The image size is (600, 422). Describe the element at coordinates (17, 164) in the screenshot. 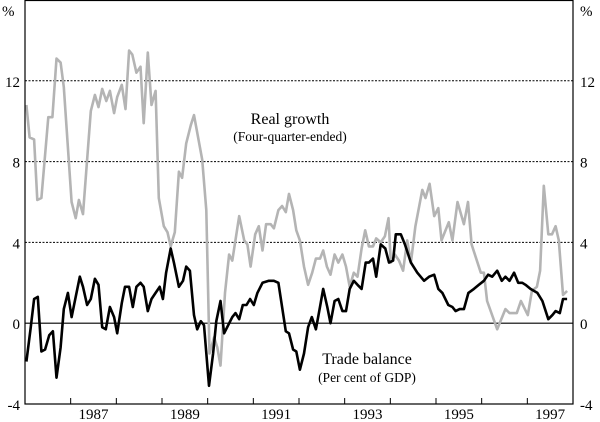

I see `y-tick-label-left: 8` at that location.